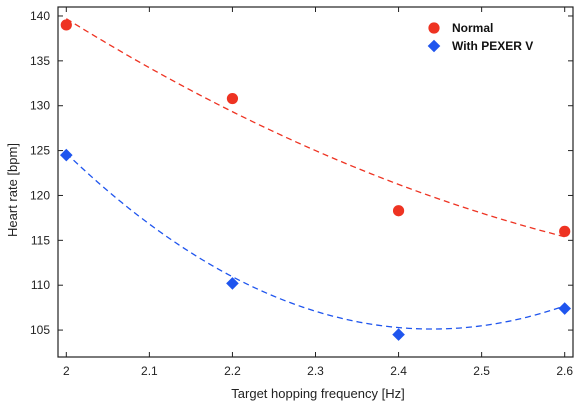 This screenshot has width=579, height=410. What do you see at coordinates (564, 371) in the screenshot?
I see `x-tick-label: 2.6` at bounding box center [564, 371].